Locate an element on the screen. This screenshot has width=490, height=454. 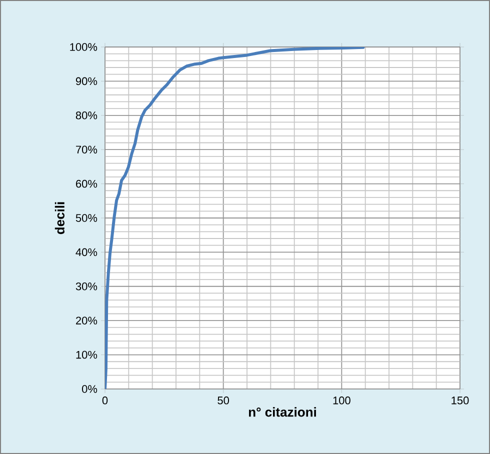
y-tick-label: 0% is located at coordinates (90, 389).